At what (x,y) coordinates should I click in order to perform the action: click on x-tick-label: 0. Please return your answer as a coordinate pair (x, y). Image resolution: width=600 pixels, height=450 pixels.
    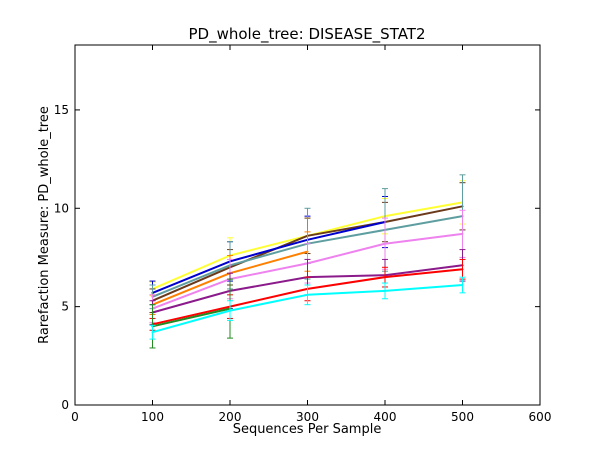
    Looking at the image, I should click on (75, 417).